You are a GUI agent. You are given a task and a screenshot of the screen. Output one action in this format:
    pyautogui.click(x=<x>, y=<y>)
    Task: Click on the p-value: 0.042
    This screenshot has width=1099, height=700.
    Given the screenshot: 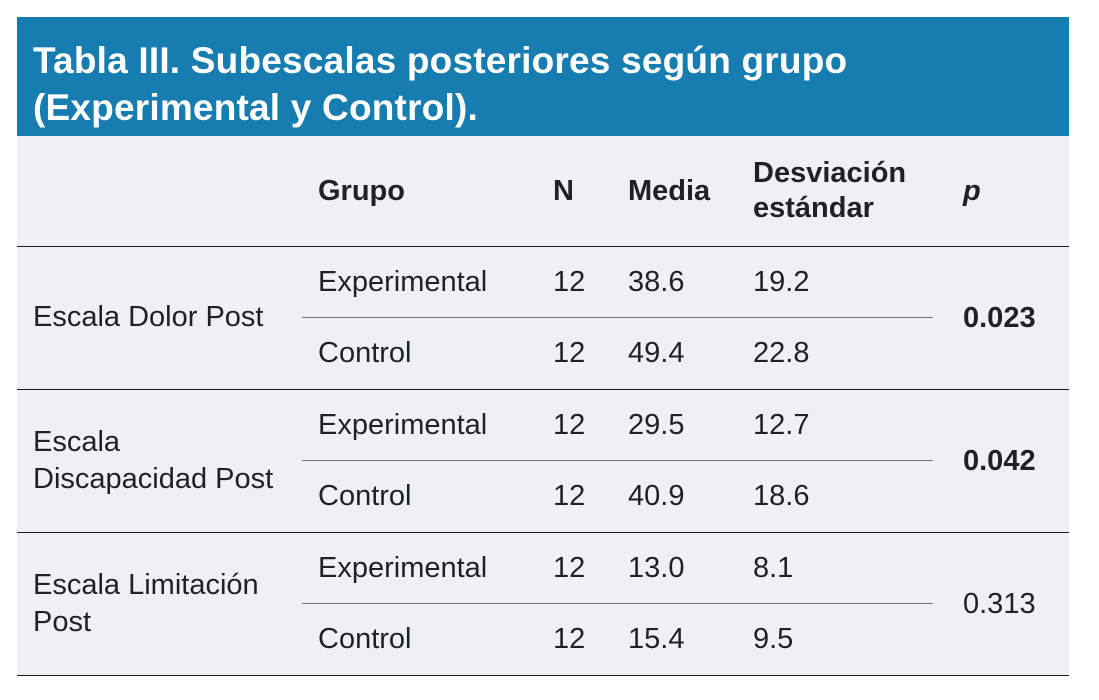 What is the action you would take?
    pyautogui.click(x=999, y=460)
    